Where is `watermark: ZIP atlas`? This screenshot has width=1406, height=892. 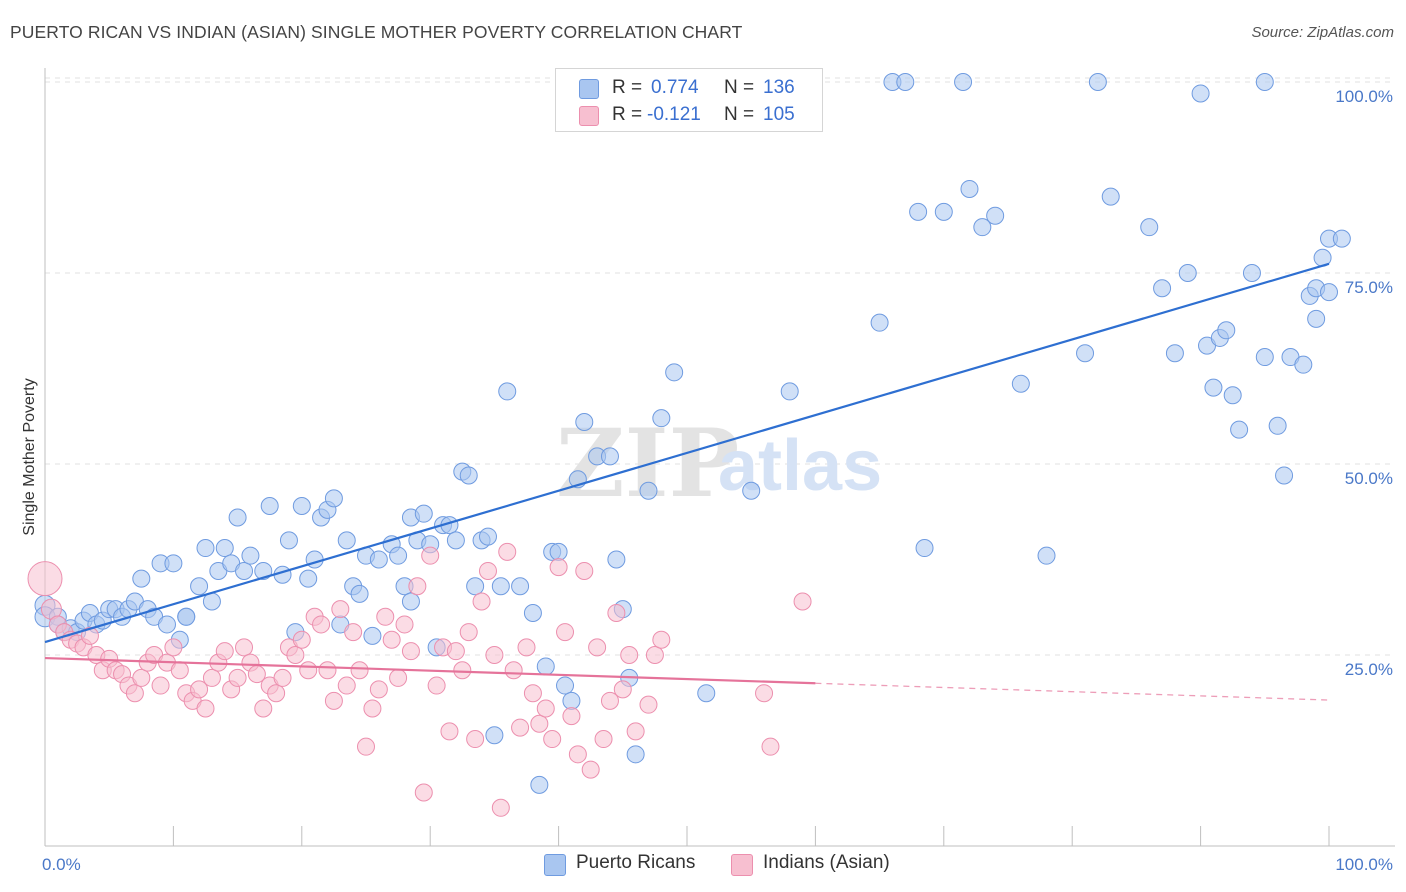
watermark: ZIP atlas is located at coordinates (719, 464).